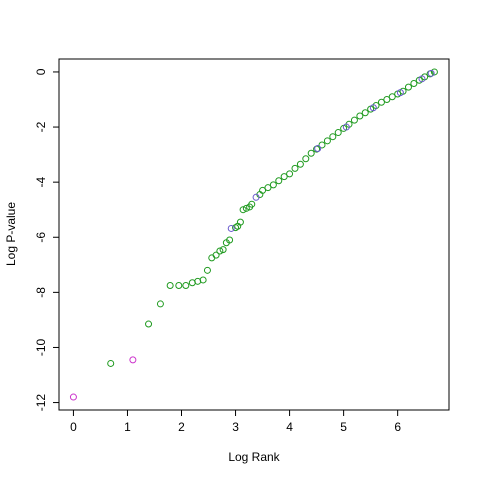 The height and width of the screenshot is (485, 480). What do you see at coordinates (235, 427) in the screenshot?
I see `x-tick-label: 3` at bounding box center [235, 427].